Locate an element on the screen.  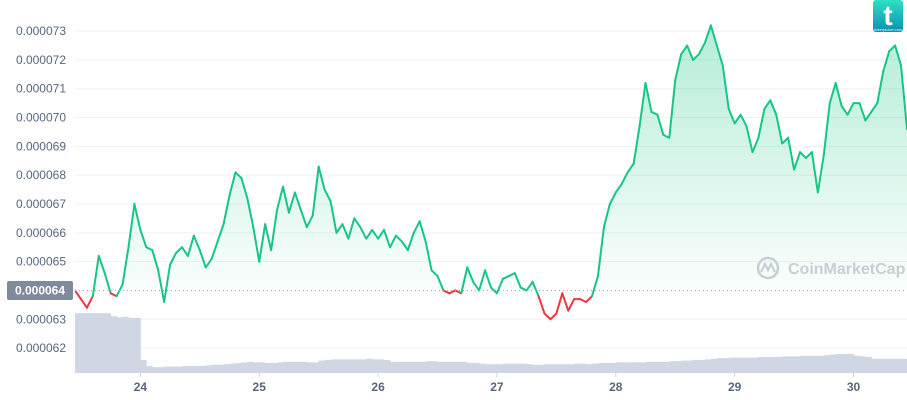
volume-bars is located at coordinates (491, 342).